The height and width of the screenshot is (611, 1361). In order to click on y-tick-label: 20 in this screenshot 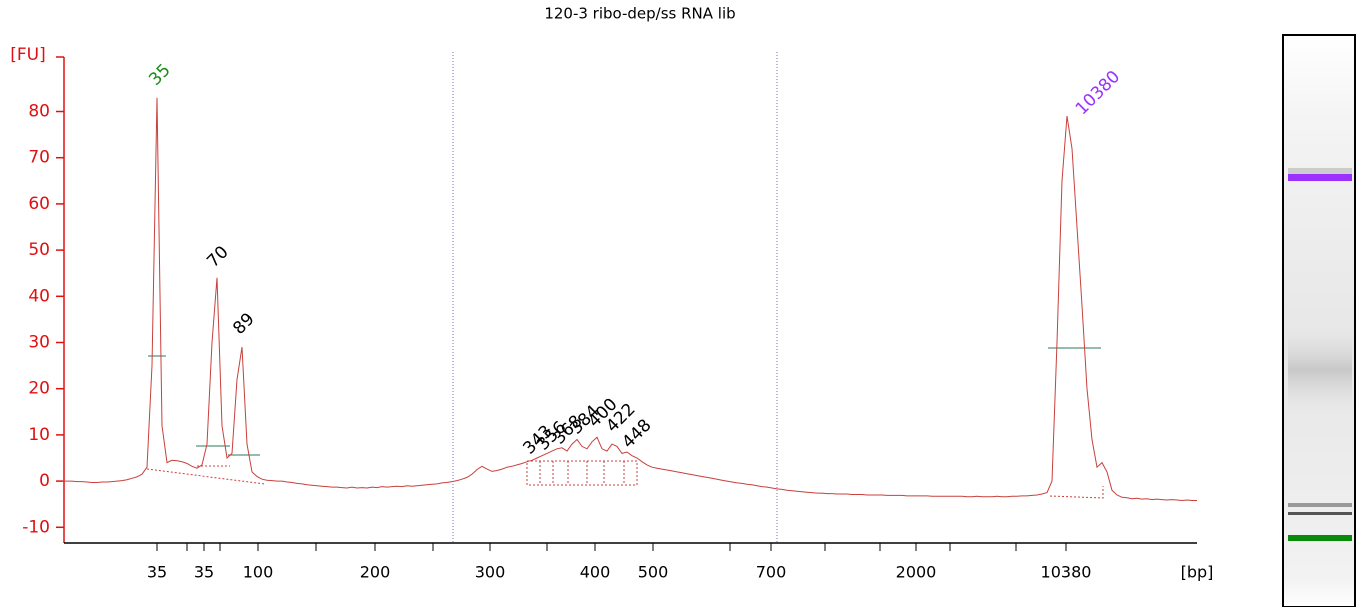, I will do `click(39, 389)`.